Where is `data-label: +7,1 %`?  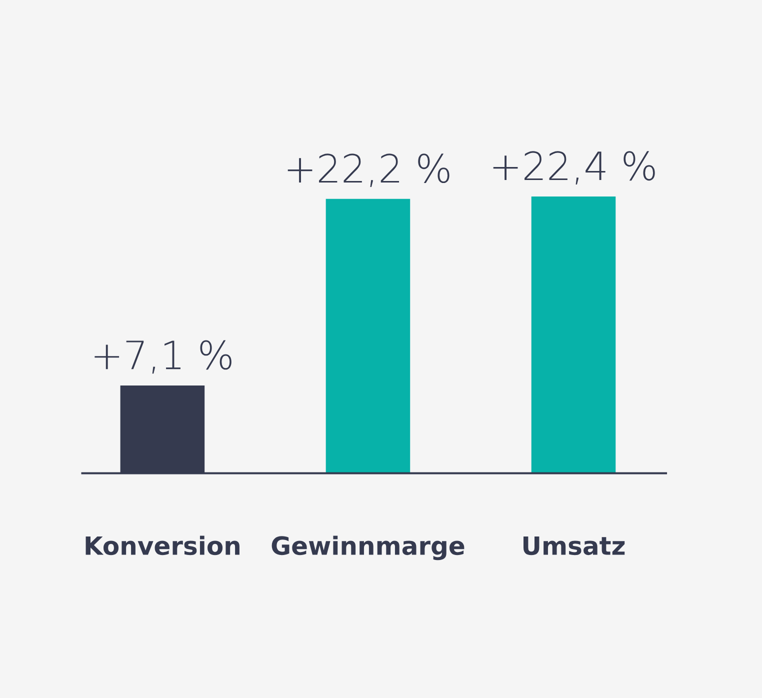
data-label: +7,1 % is located at coordinates (163, 357).